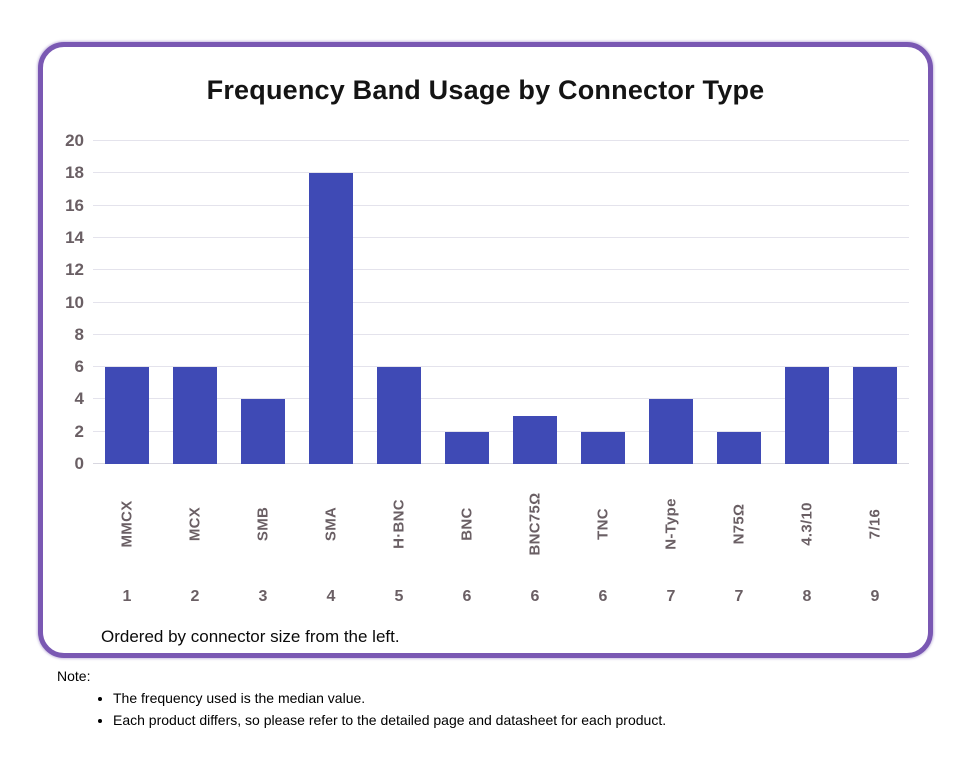 The height and width of the screenshot is (773, 960). What do you see at coordinates (195, 596) in the screenshot?
I see `x-axis-number: 2` at bounding box center [195, 596].